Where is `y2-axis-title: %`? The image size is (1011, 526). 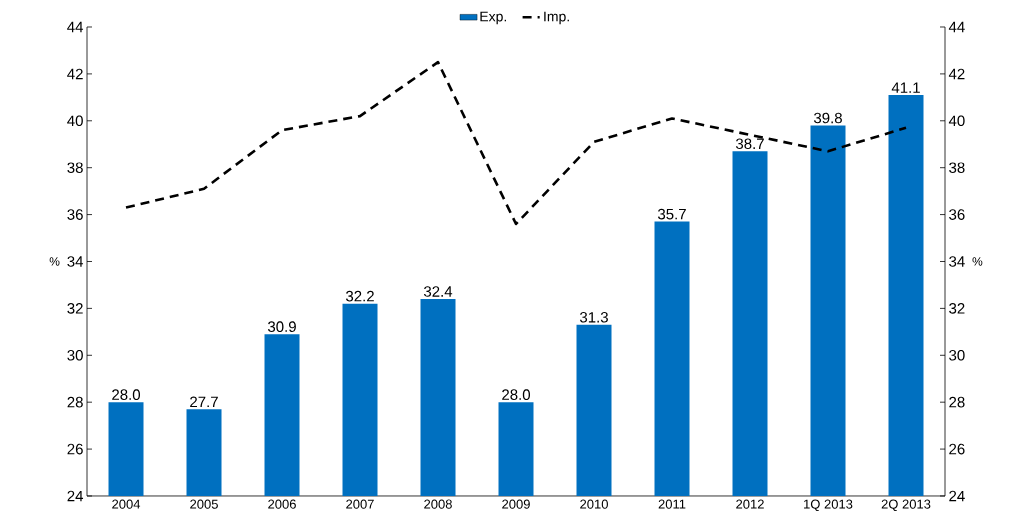 y2-axis-title: % is located at coordinates (977, 261).